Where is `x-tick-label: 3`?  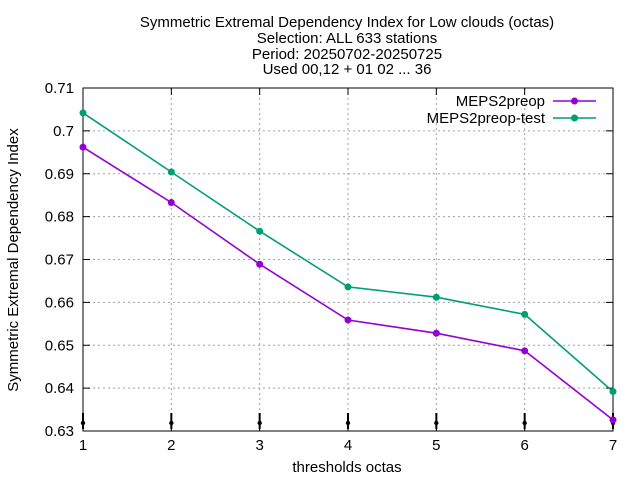
x-tick-label: 3 is located at coordinates (259, 445).